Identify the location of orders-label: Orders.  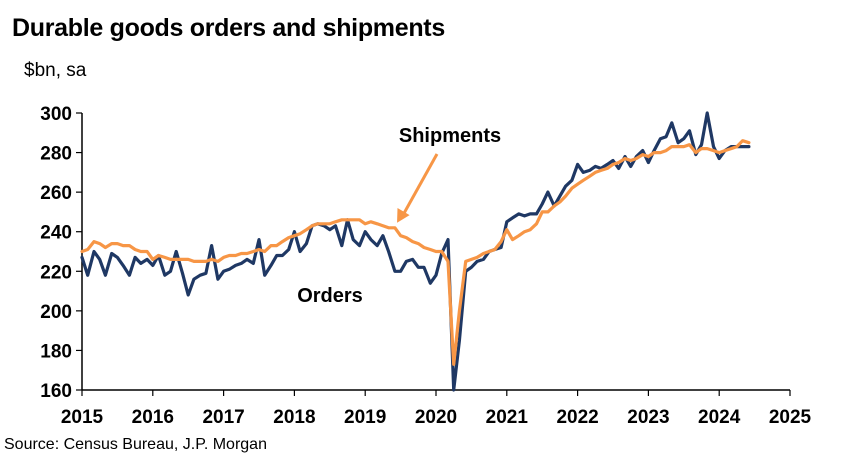
(330, 296).